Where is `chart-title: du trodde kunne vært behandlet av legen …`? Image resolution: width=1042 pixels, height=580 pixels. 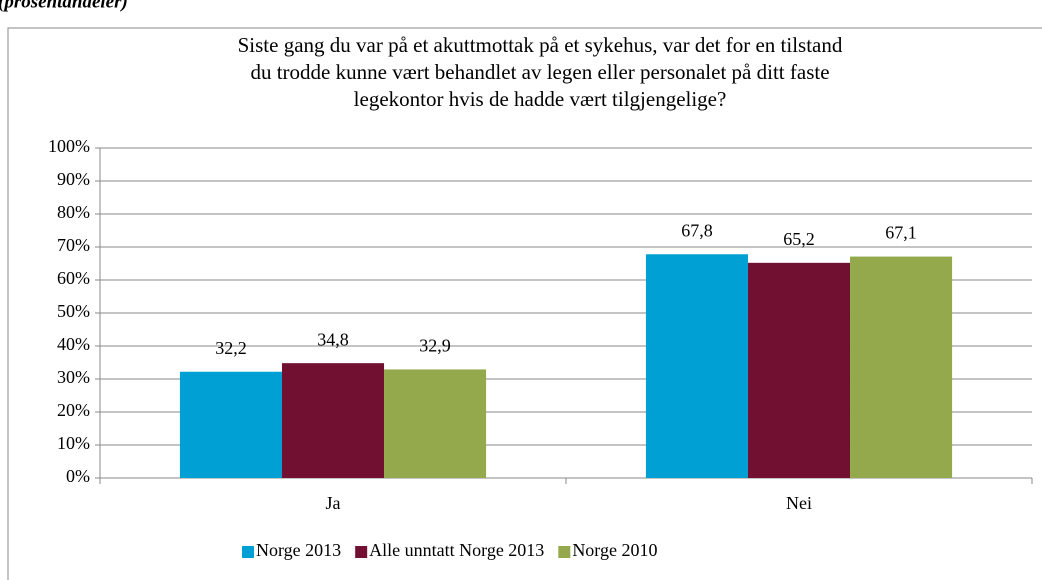
chart-title: du trodde kunne vært behandlet av legen … is located at coordinates (539, 72).